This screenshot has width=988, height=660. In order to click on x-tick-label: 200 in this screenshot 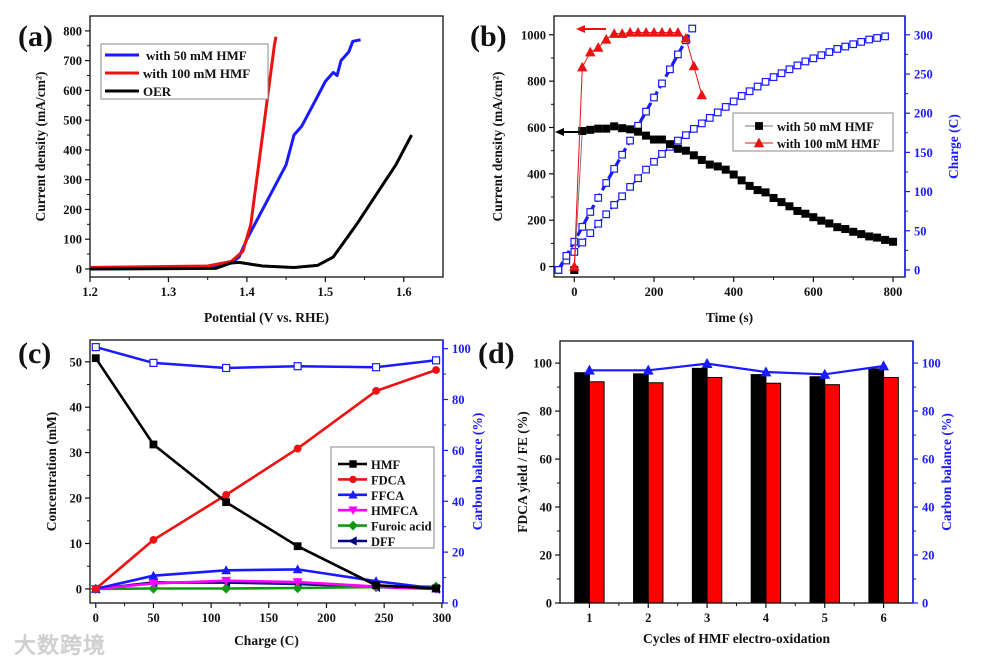, I will do `click(326, 618)`.